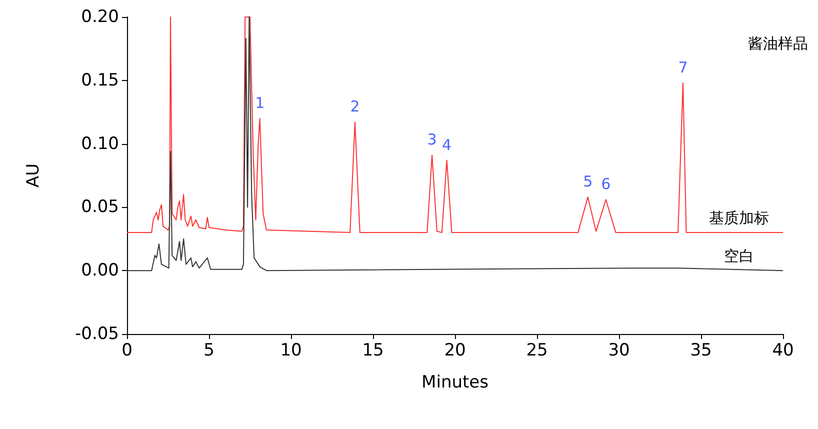 This screenshot has height=429, width=818. I want to click on series-label: 基质加标, so click(739, 218).